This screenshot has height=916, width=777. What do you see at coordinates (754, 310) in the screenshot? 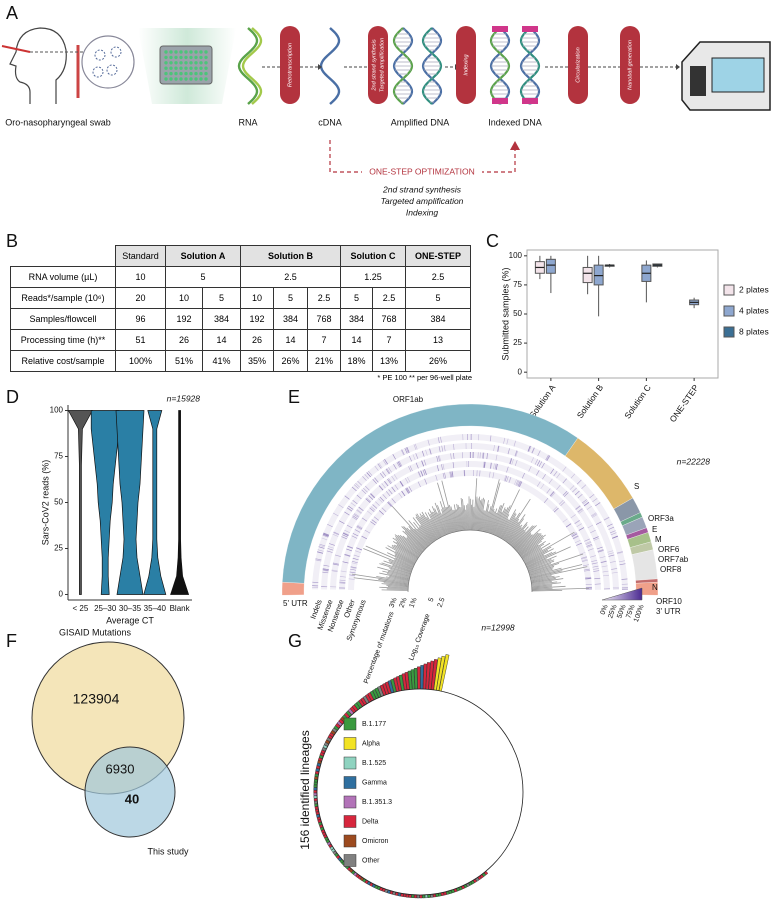
I see `legend-label: 4 plates` at bounding box center [754, 310].